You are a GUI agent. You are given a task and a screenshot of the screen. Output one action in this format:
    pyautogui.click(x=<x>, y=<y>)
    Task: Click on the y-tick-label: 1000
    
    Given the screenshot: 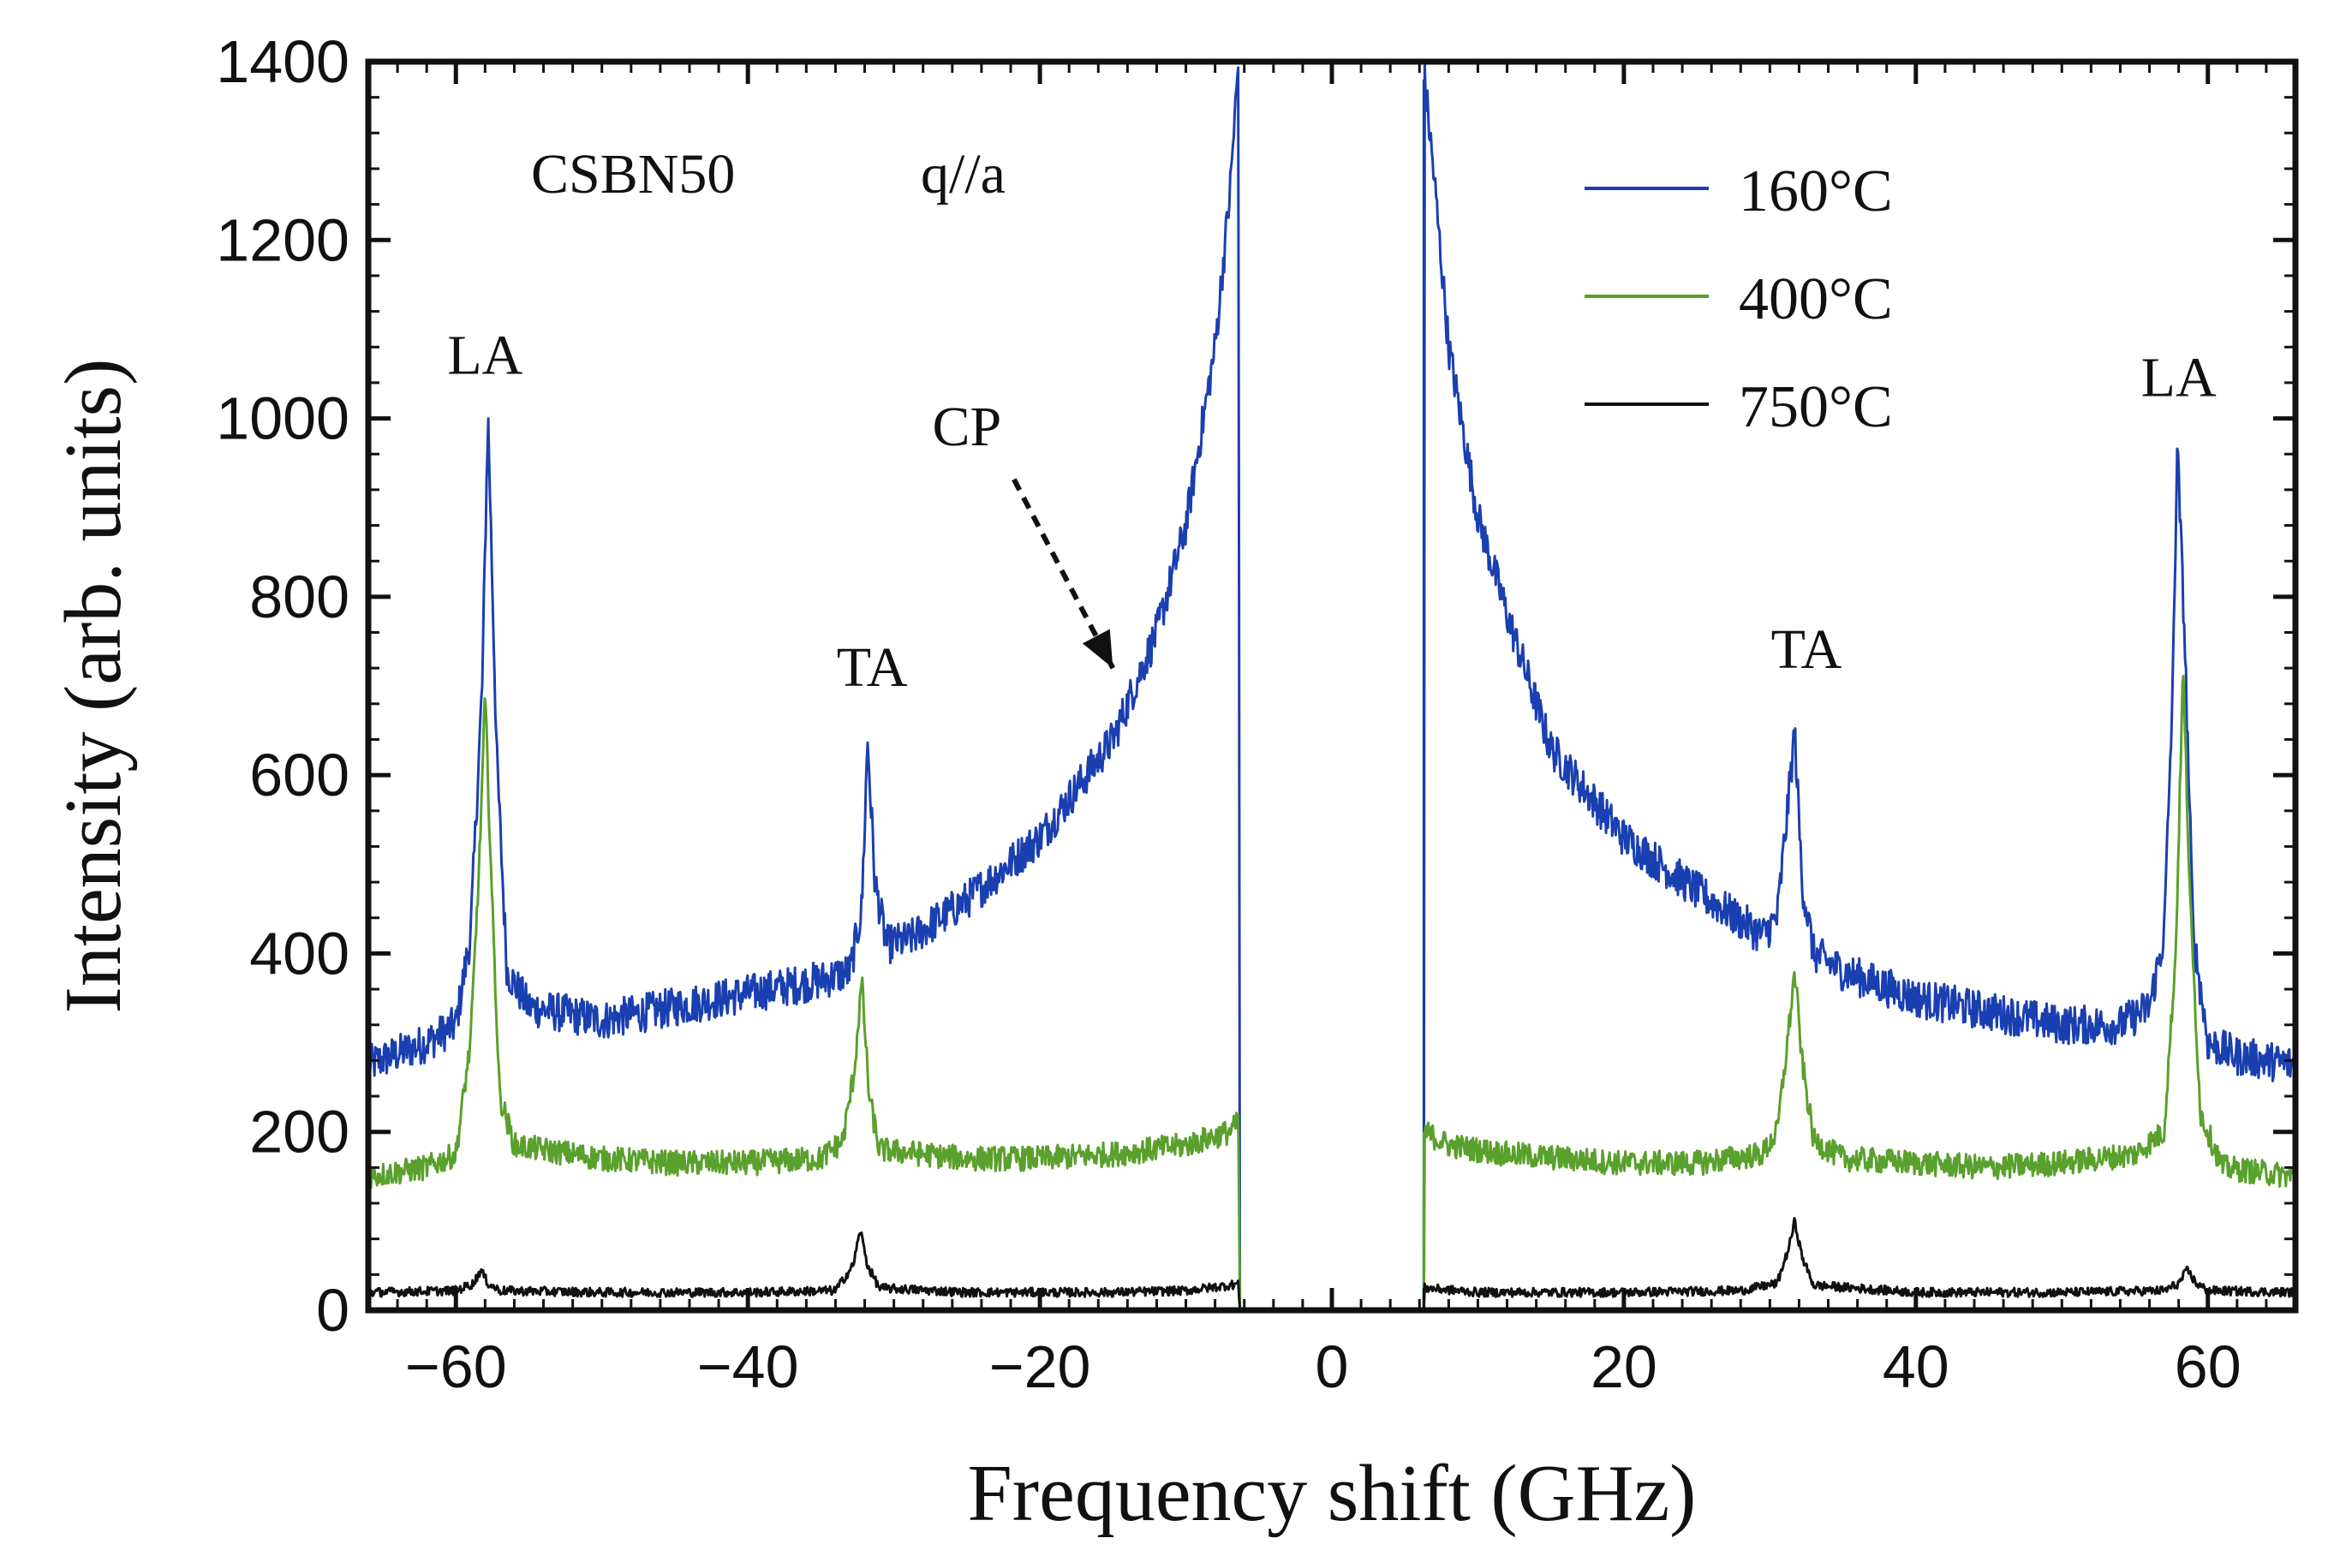 What is the action you would take?
    pyautogui.click(x=282, y=418)
    